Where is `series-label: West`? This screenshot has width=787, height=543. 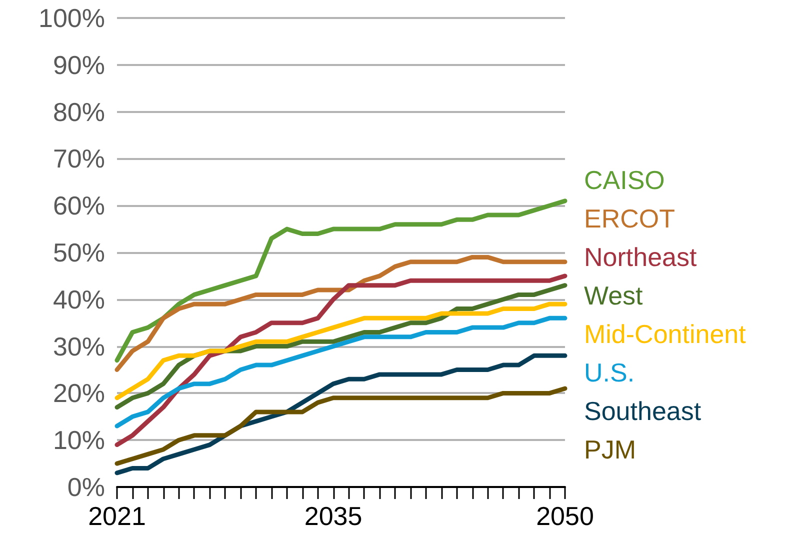
series-label: West is located at coordinates (614, 295).